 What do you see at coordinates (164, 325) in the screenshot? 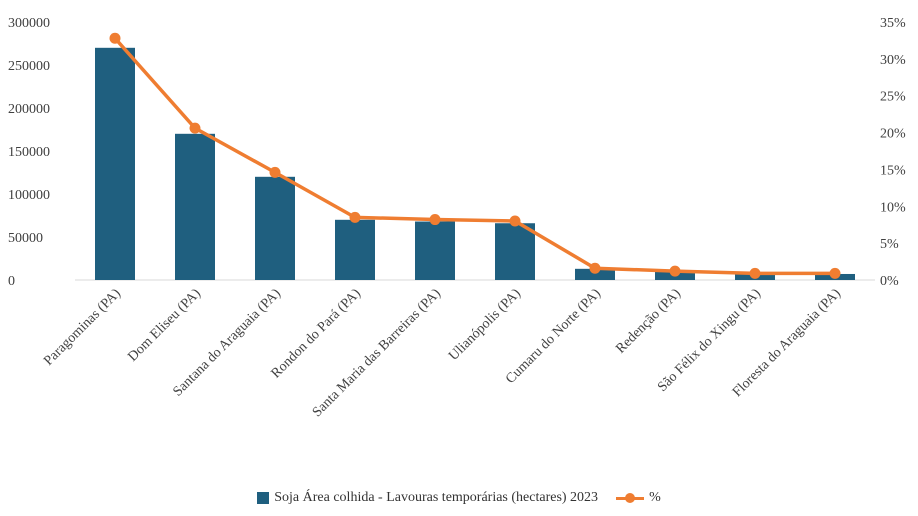
I see `category-label: Dom Eliseu (PA)` at bounding box center [164, 325].